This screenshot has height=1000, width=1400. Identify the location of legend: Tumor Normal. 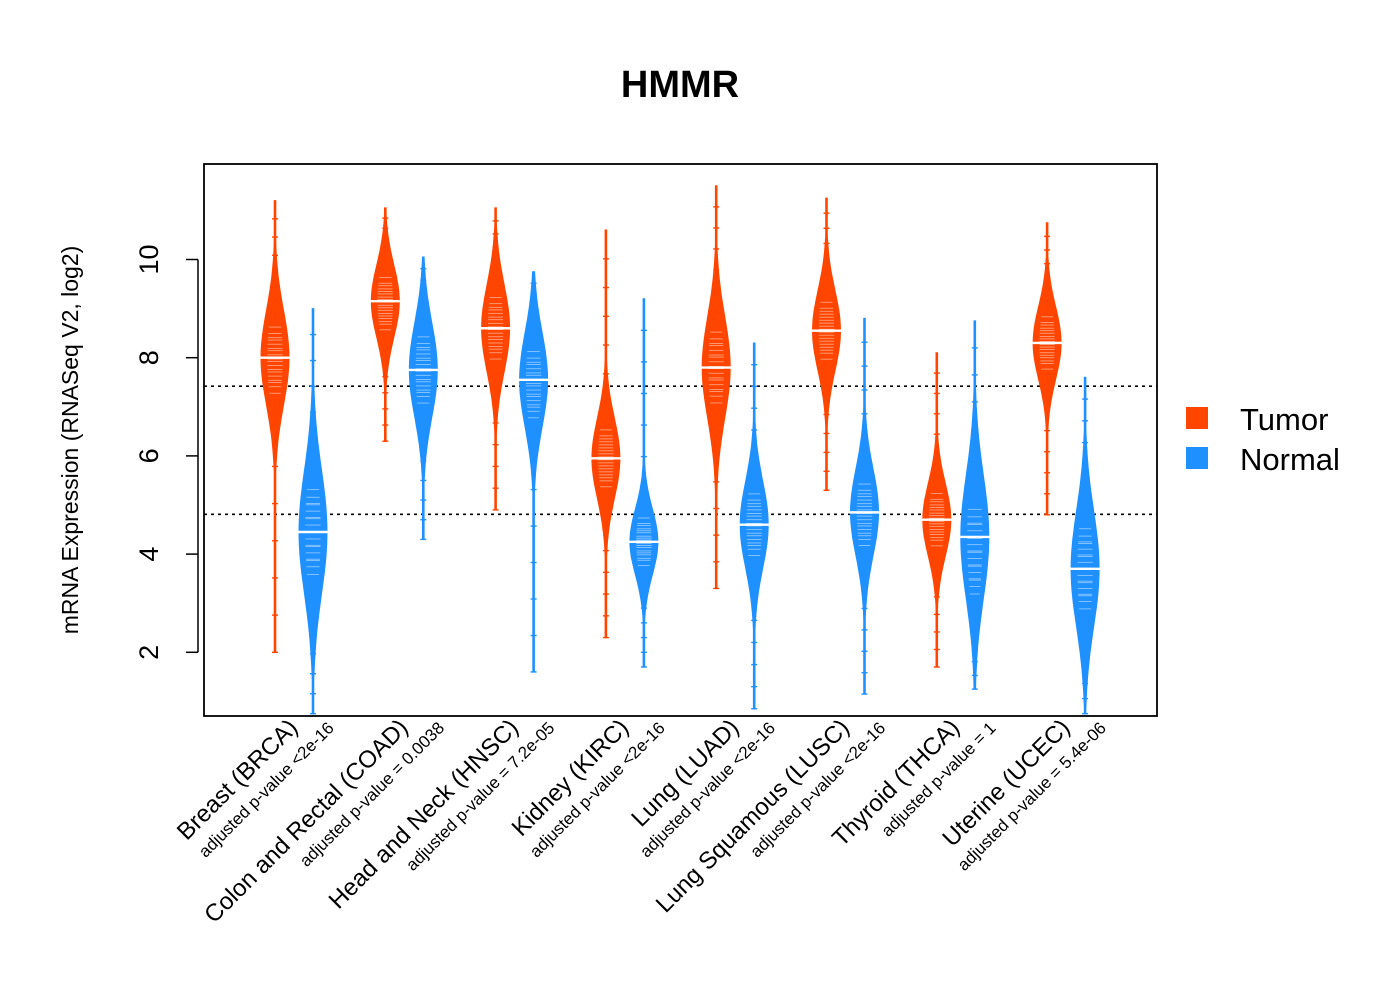
(1263, 439).